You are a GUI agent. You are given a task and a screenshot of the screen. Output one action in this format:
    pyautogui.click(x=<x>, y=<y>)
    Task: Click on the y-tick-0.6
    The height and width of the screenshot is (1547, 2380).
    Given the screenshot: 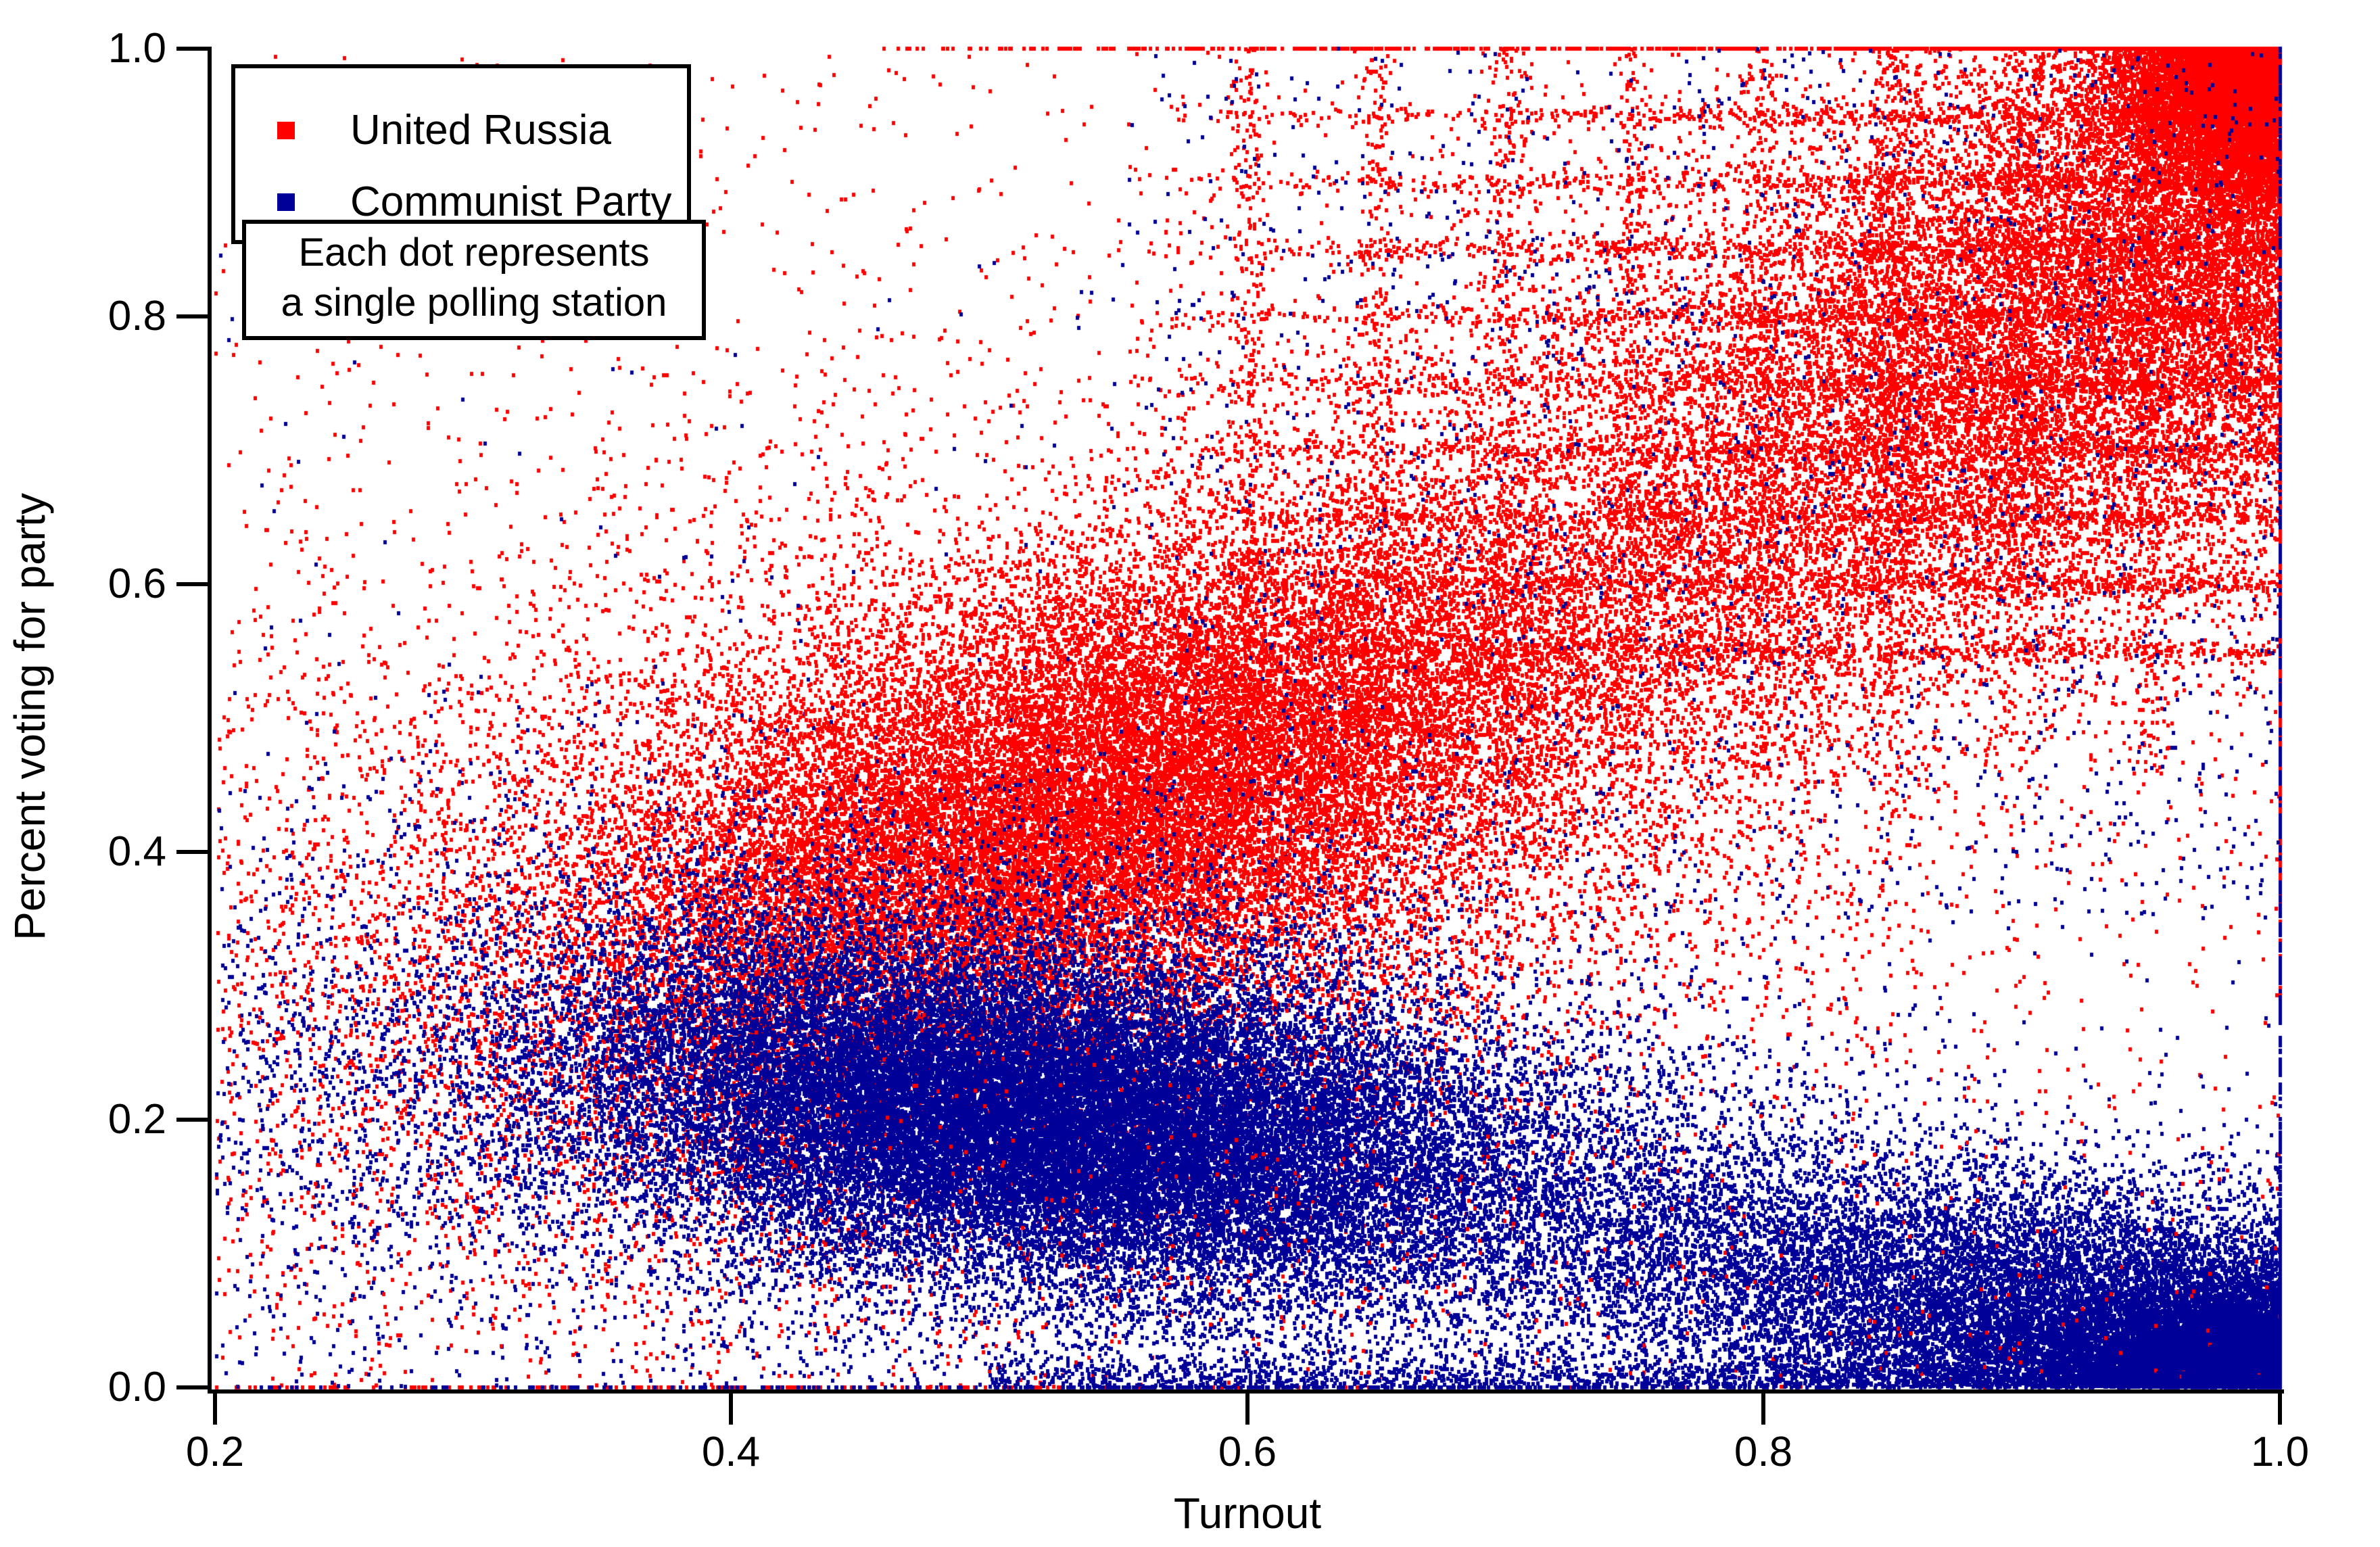 What is the action you would take?
    pyautogui.click(x=192, y=584)
    